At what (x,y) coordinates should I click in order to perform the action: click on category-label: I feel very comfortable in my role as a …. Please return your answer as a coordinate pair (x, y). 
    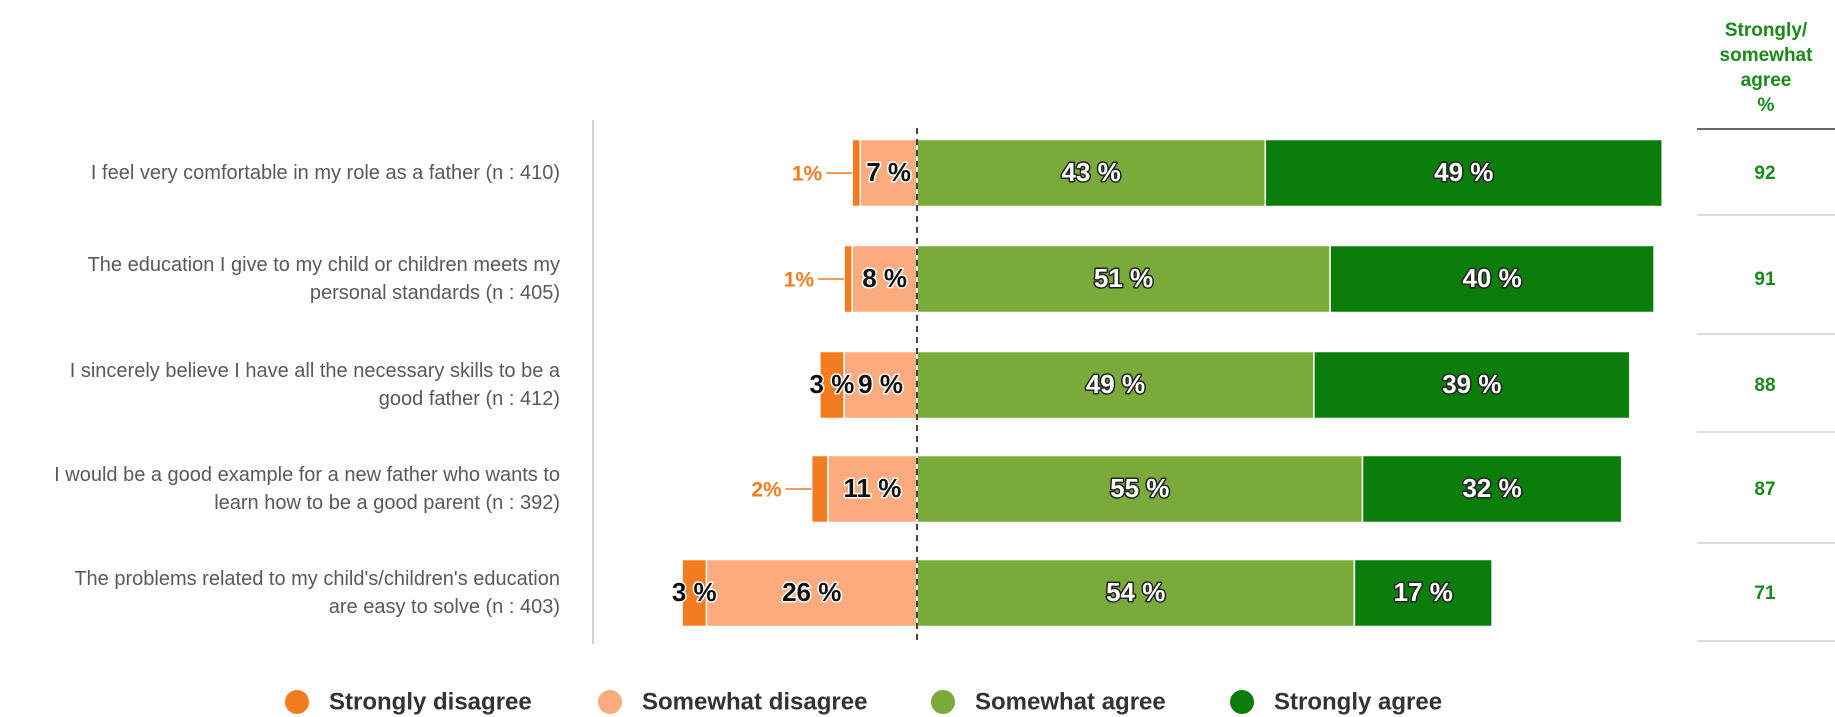
    Looking at the image, I should click on (325, 173).